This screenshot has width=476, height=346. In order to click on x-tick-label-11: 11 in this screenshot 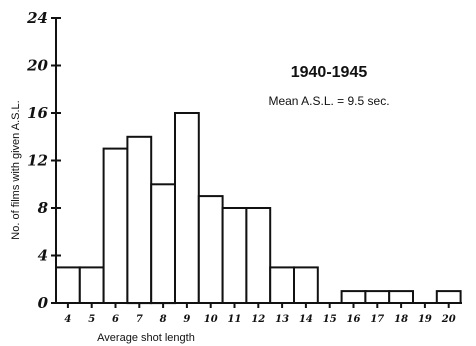, I will do `click(235, 319)`.